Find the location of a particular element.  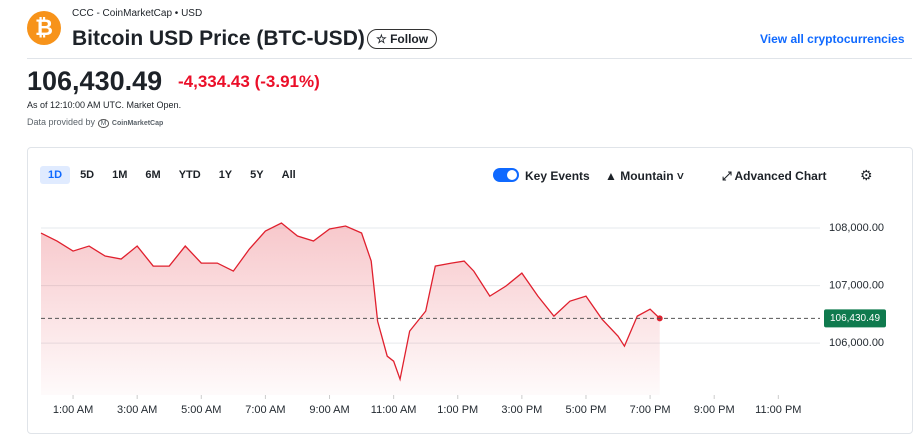

x-tick-label: 3:00 PM is located at coordinates (521, 410).